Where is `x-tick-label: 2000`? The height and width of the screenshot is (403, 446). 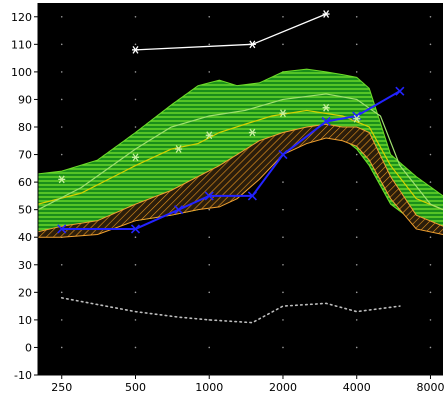 x-tick-label: 2000 is located at coordinates (283, 387).